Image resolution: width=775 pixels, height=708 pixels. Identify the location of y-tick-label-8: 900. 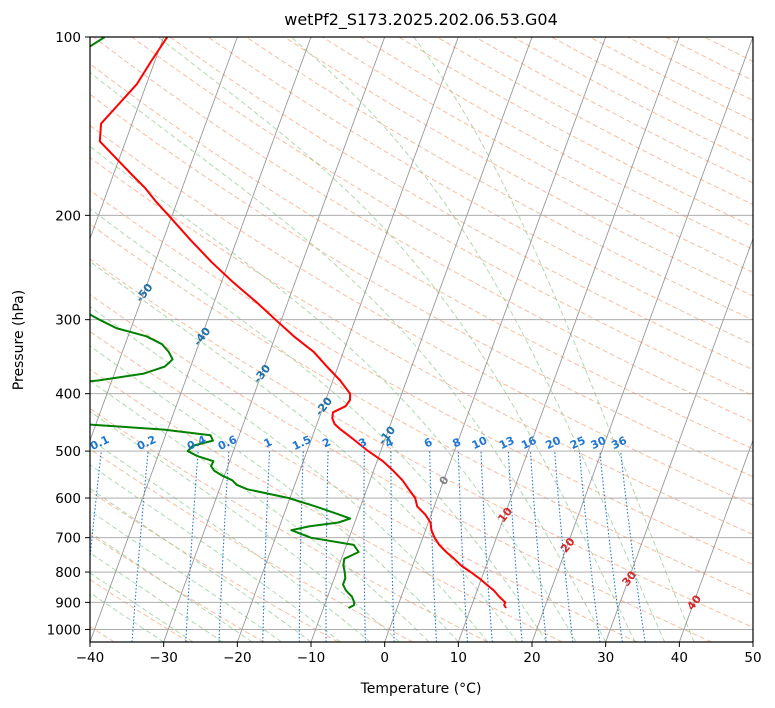
(68, 603).